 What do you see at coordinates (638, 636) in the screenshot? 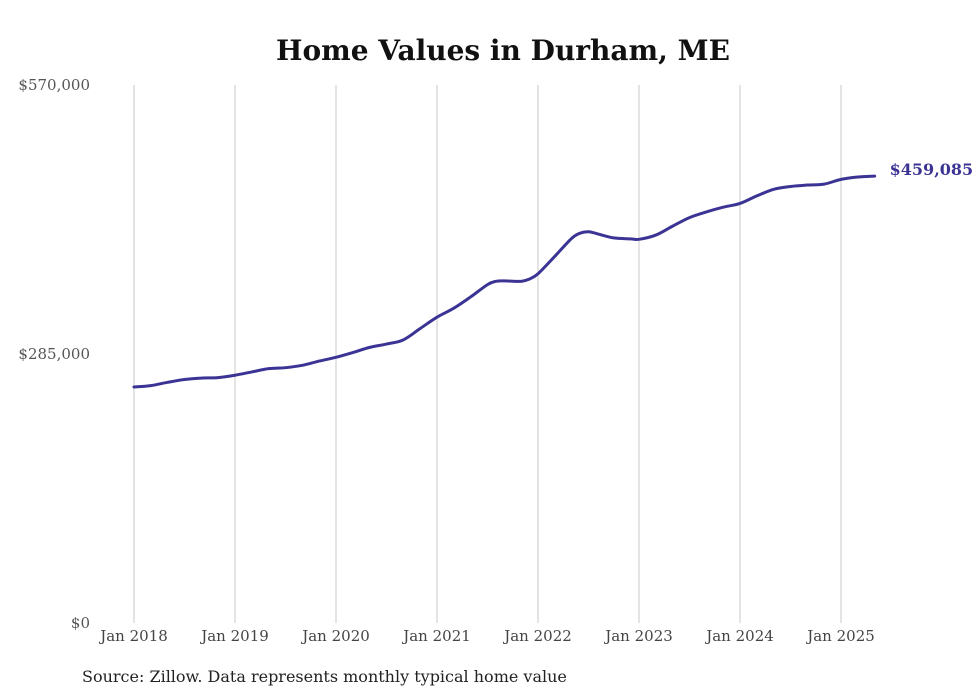
I see `x-tick-label: Jan 2023` at bounding box center [638, 636].